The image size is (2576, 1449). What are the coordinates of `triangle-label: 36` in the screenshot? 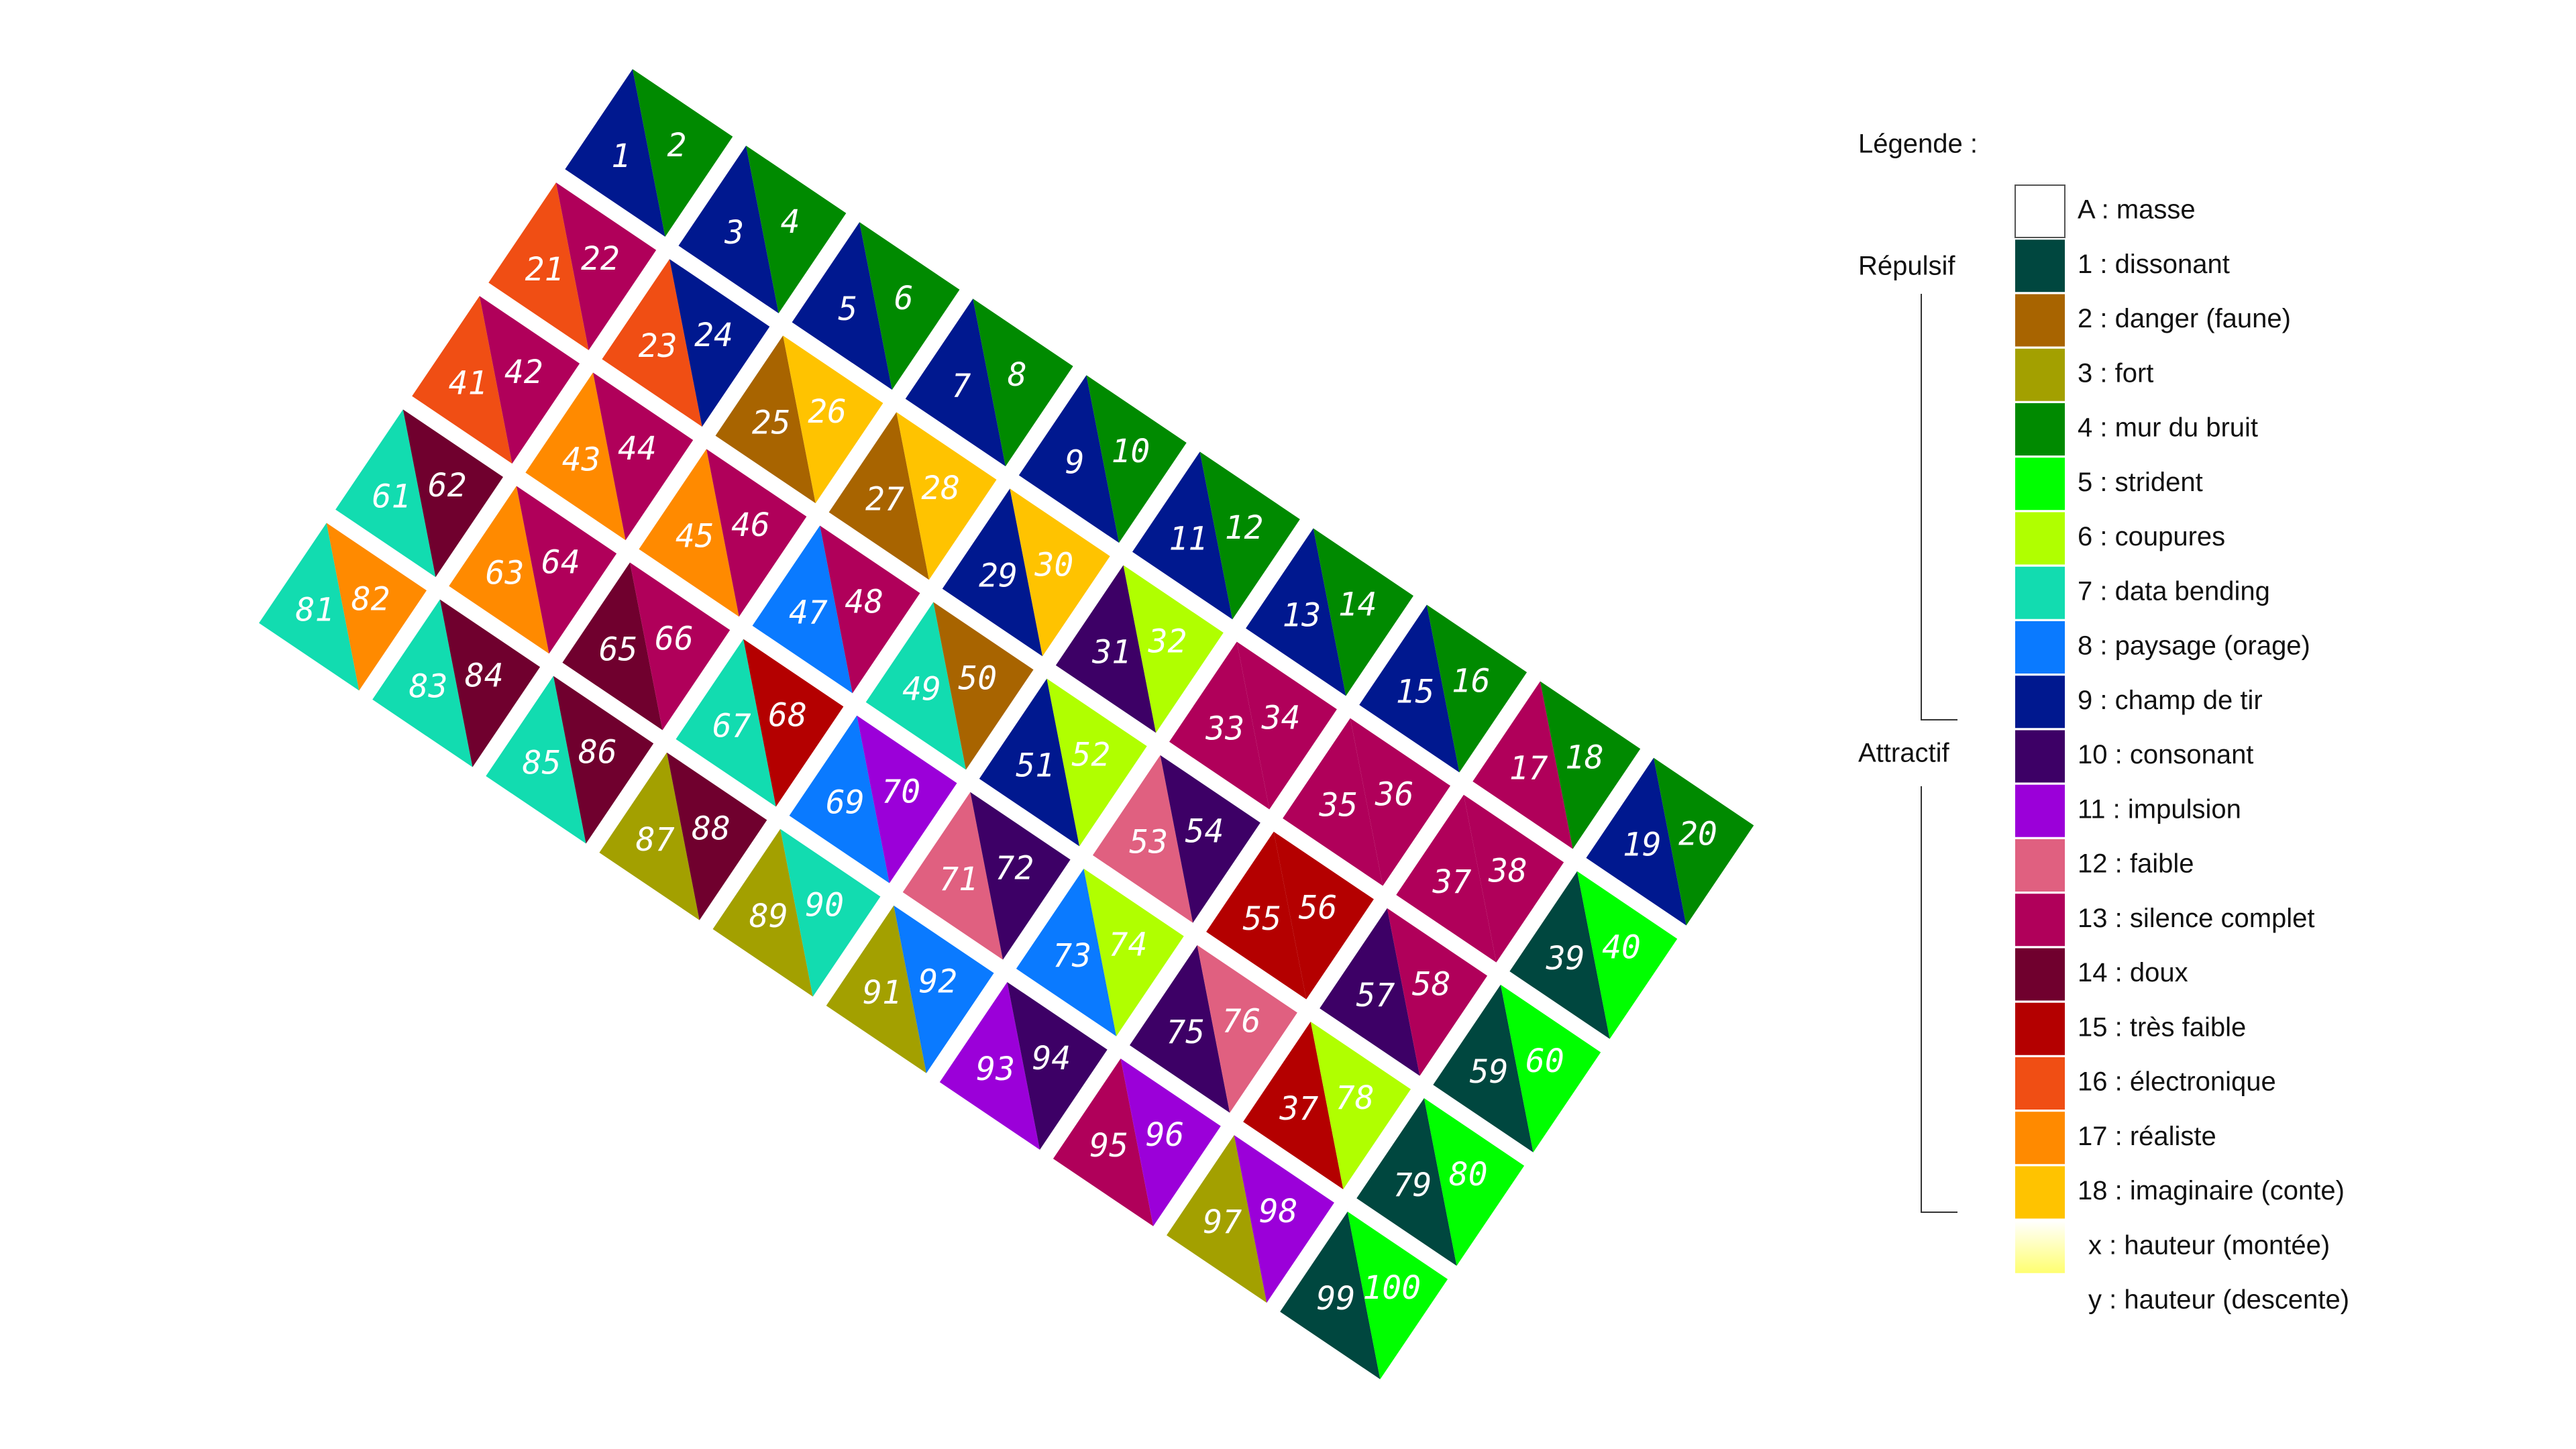 It's located at (1394, 794).